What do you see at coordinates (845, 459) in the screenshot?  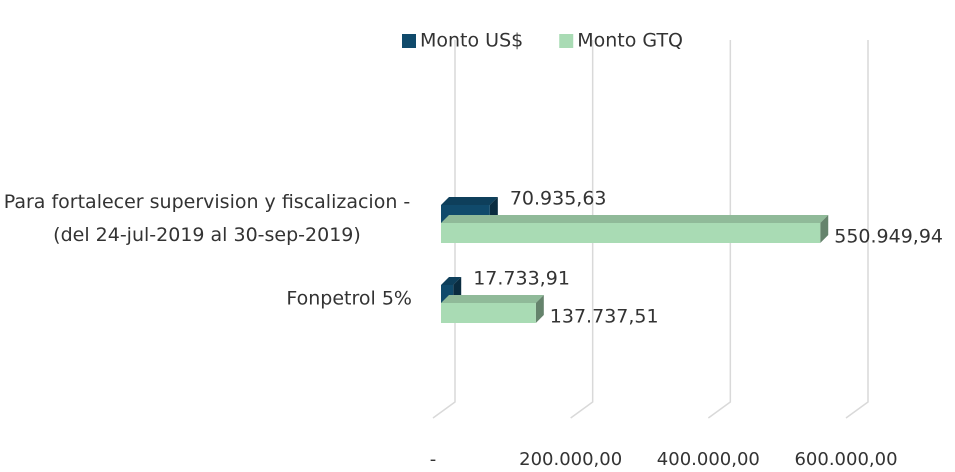 I see `x-tick-label: 600.000,00` at bounding box center [845, 459].